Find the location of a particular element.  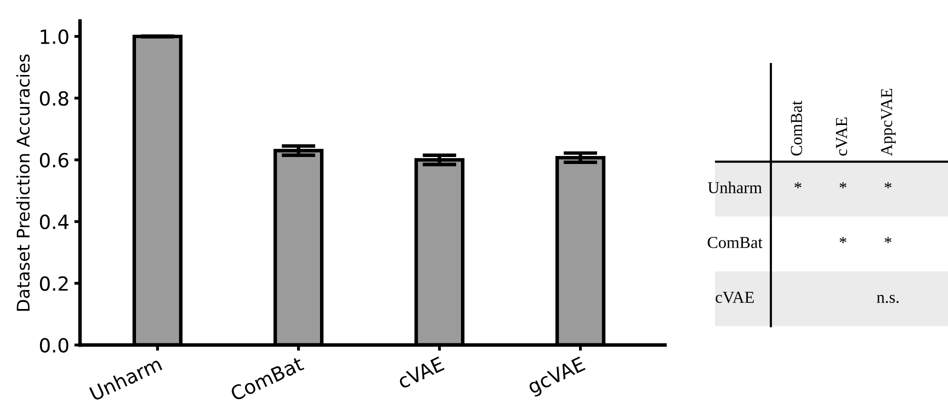

y-axis-title: Dataset Prediction Accuracies is located at coordinates (23, 182).